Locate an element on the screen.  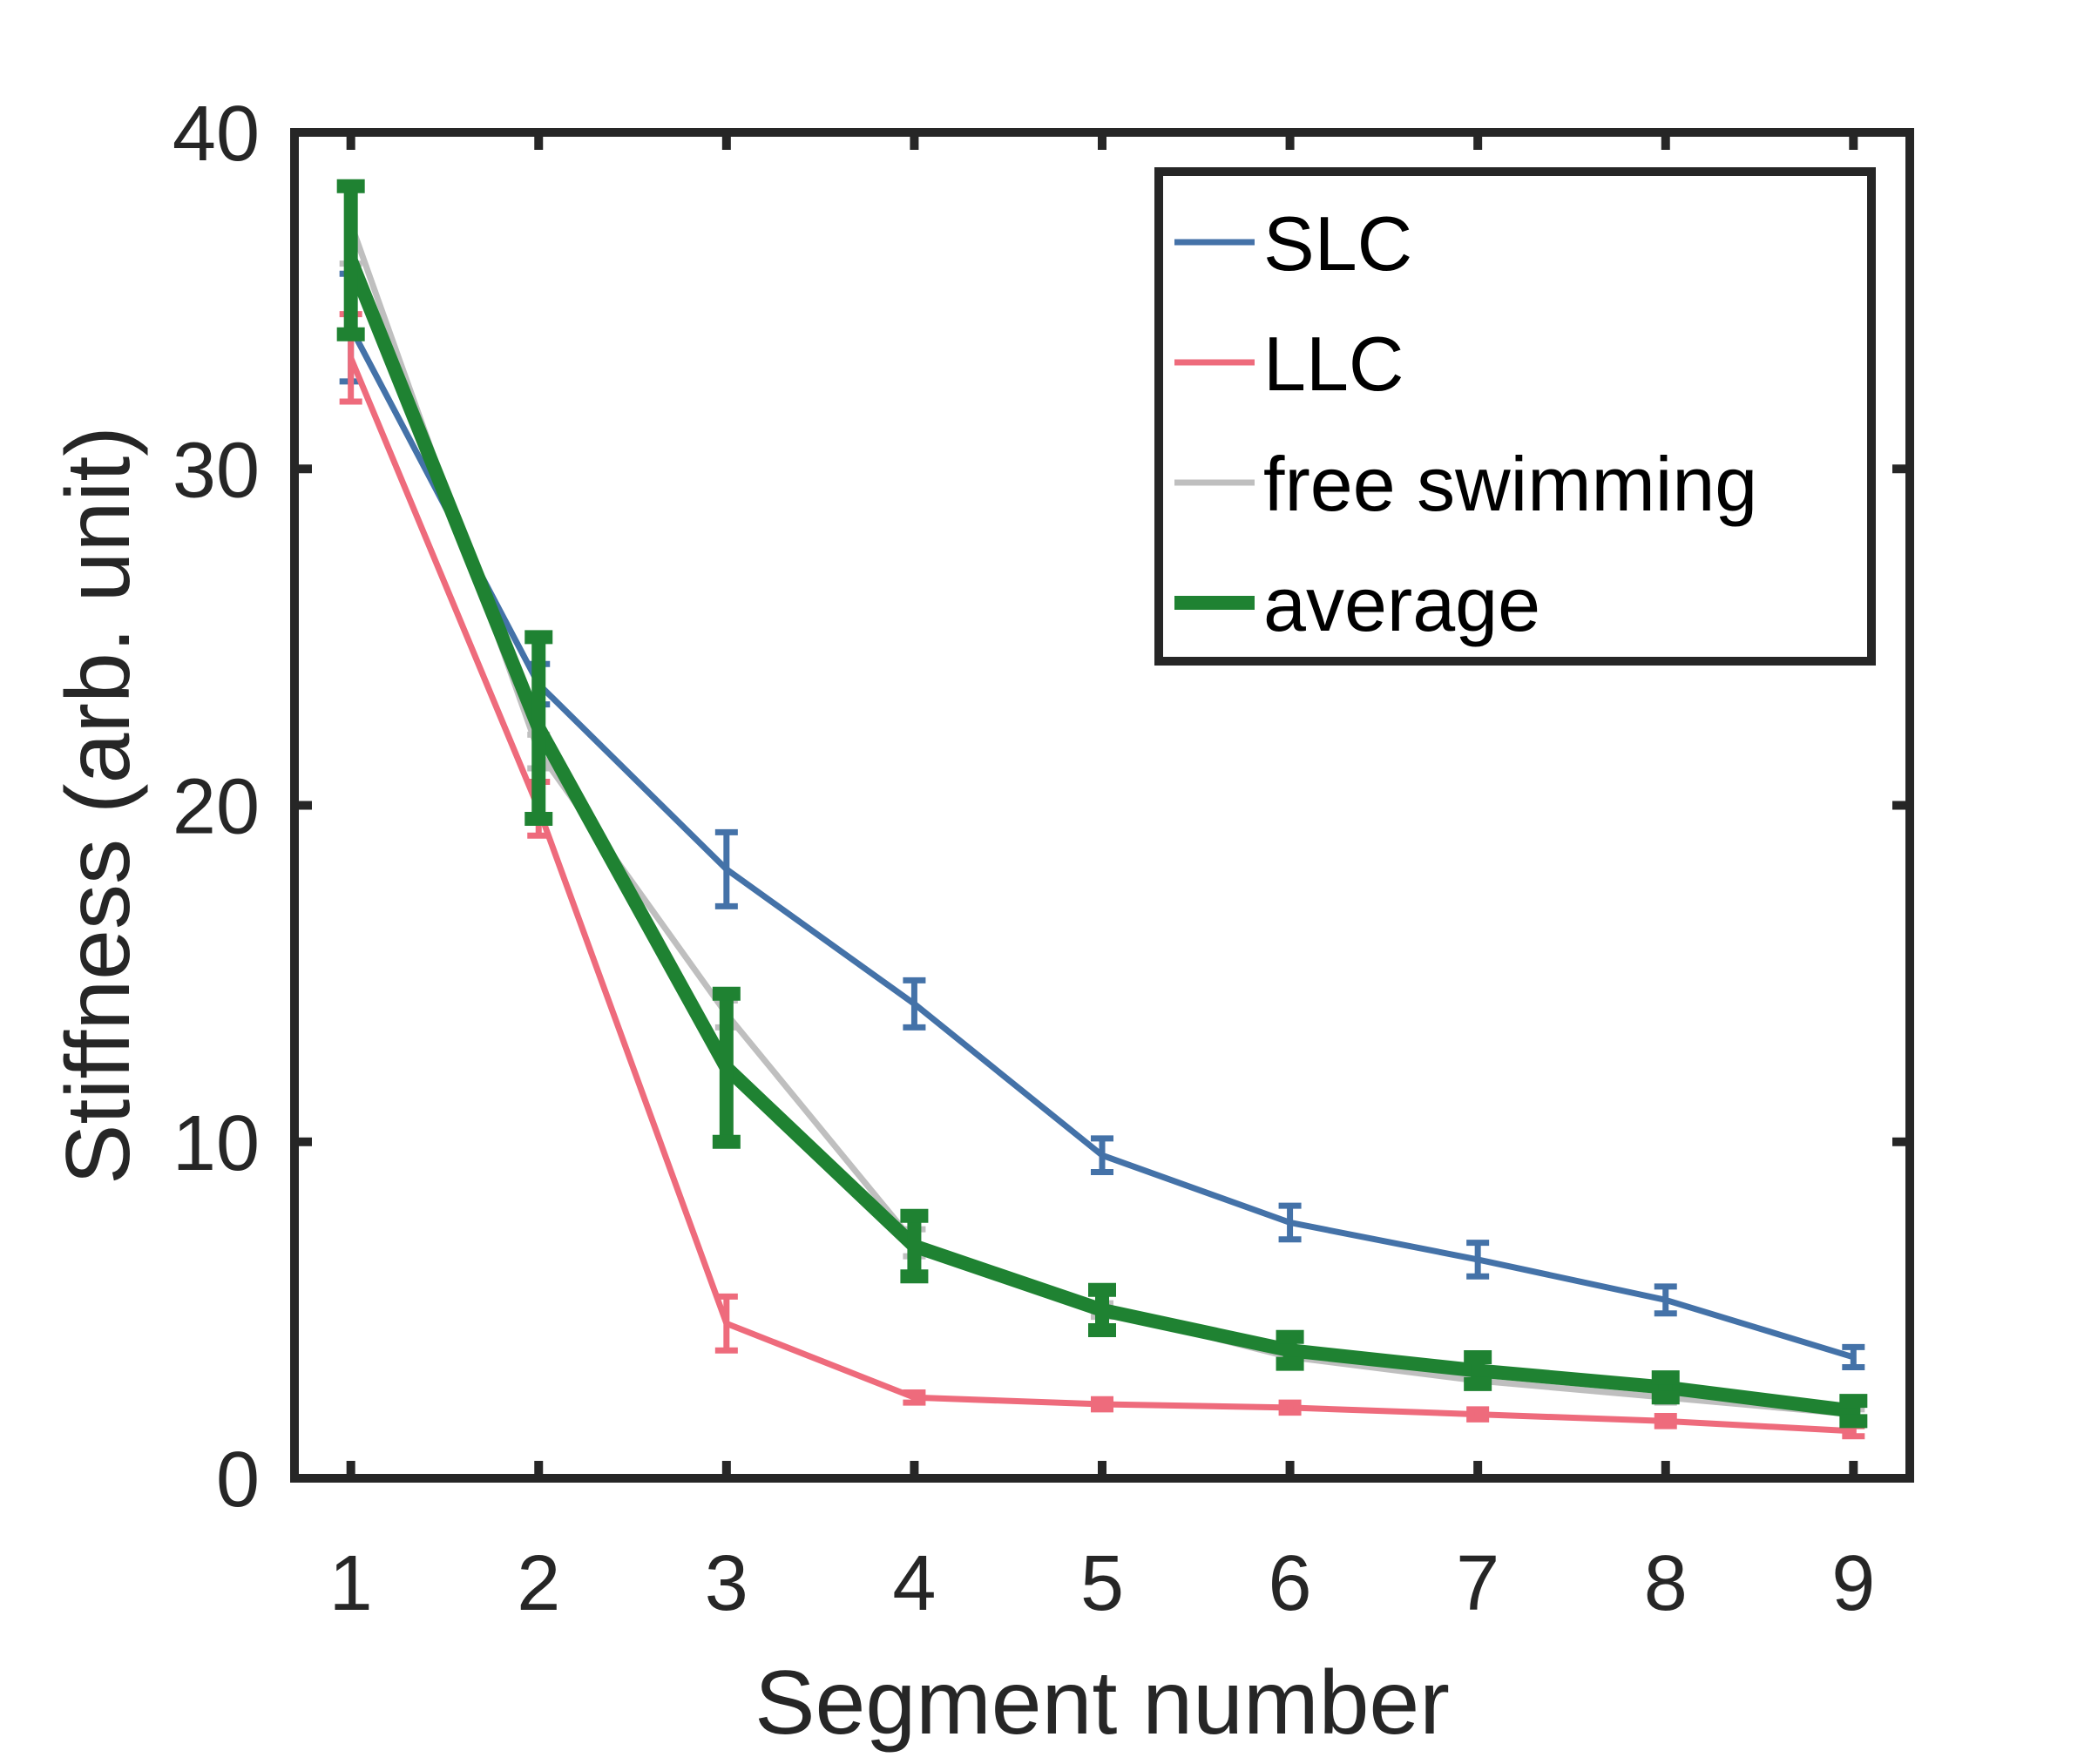
x-tick-label: 7 is located at coordinates (1477, 1584).